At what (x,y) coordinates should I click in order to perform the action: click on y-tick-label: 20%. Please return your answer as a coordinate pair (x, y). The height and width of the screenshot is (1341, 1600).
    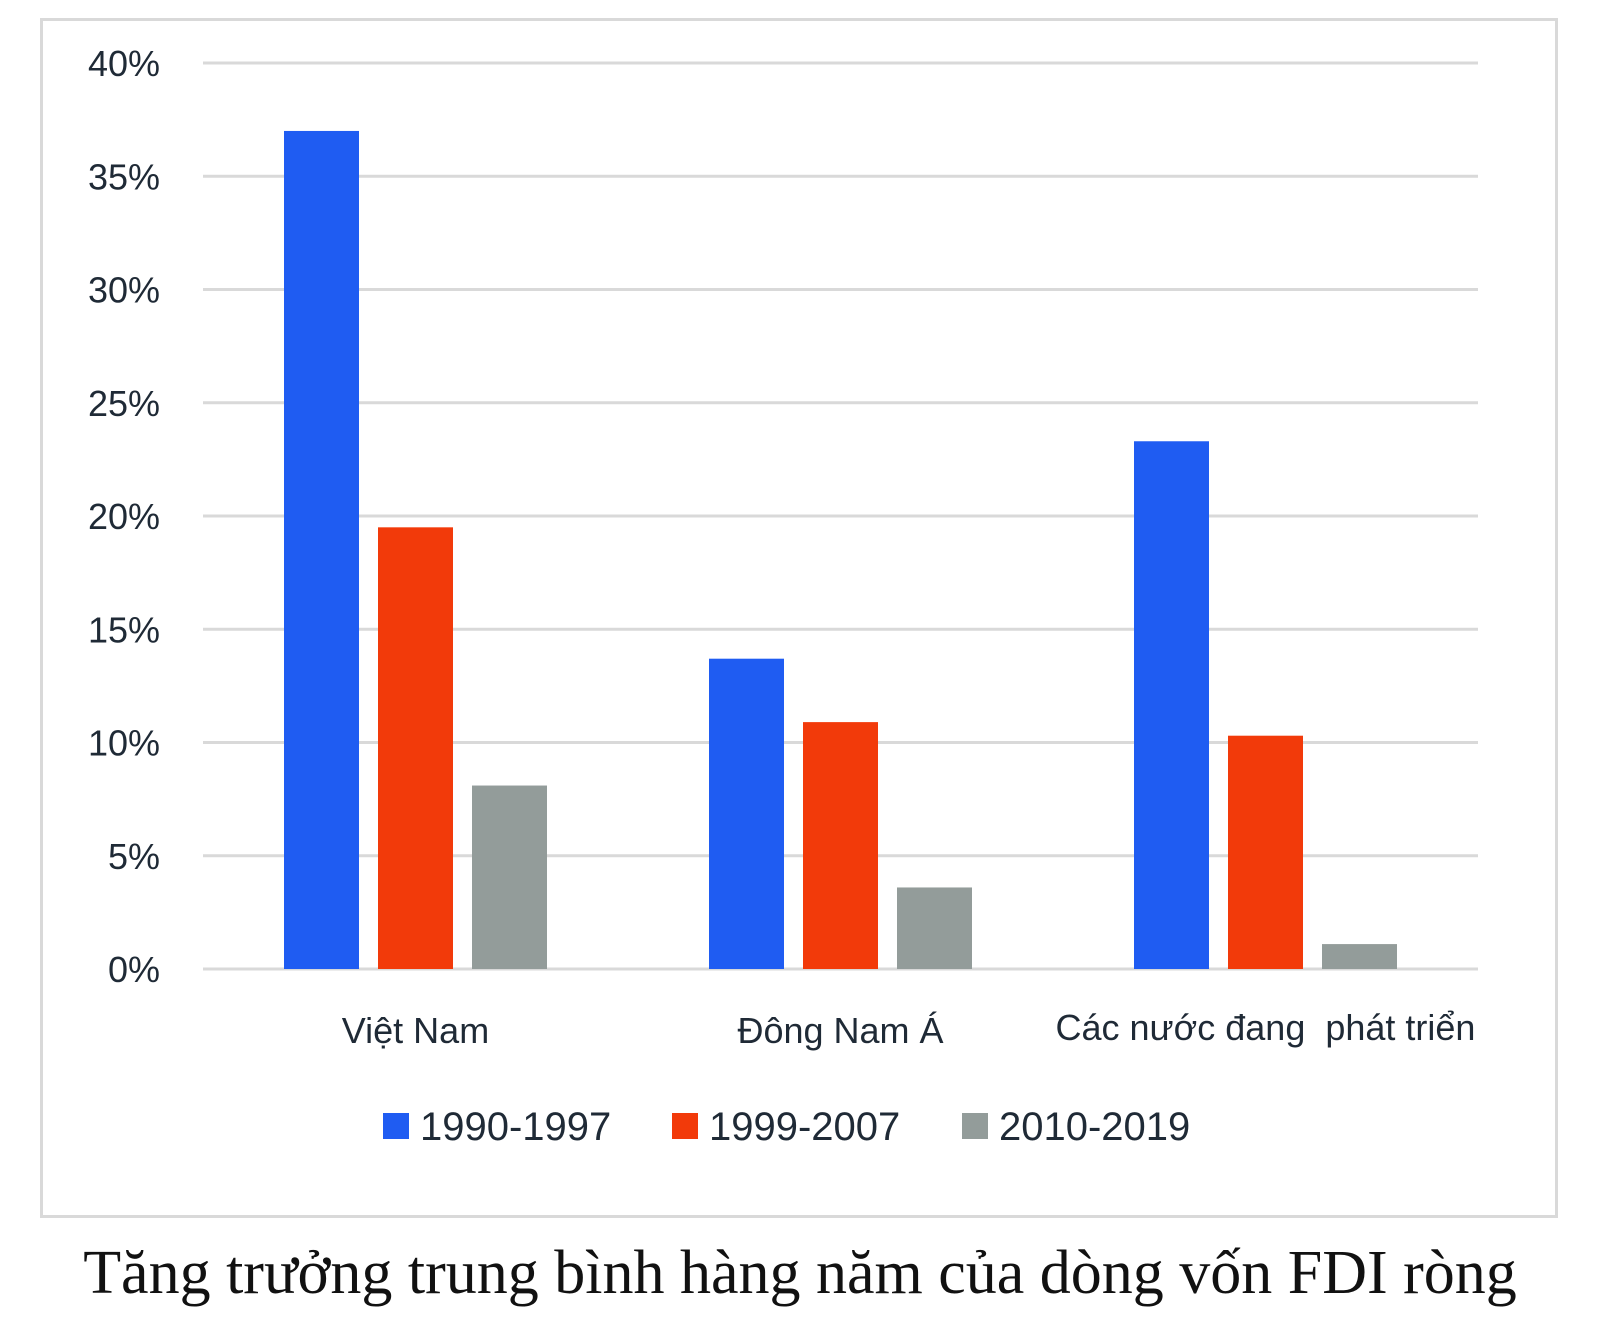
    Looking at the image, I should click on (124, 516).